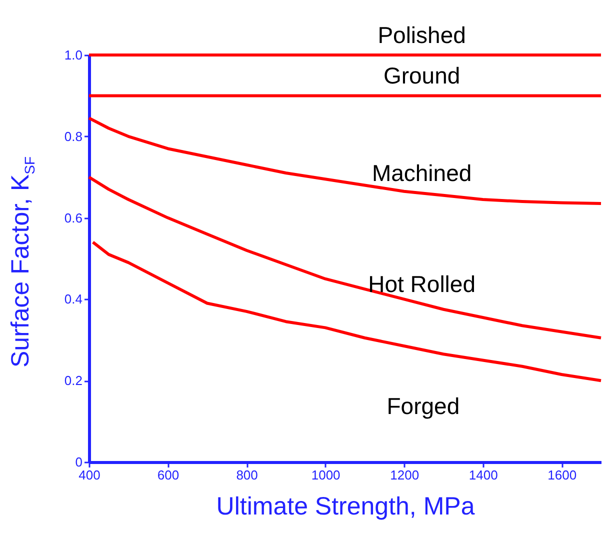 This screenshot has height=536, width=603. Describe the element at coordinates (73, 136) in the screenshot. I see `y-tick-label: 0.8` at that location.